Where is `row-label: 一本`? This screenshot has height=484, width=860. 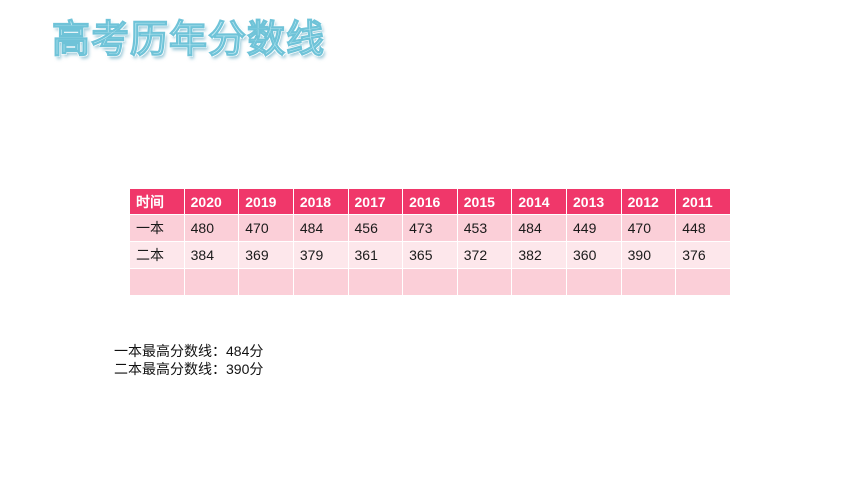 row-label: 一本 is located at coordinates (157, 228).